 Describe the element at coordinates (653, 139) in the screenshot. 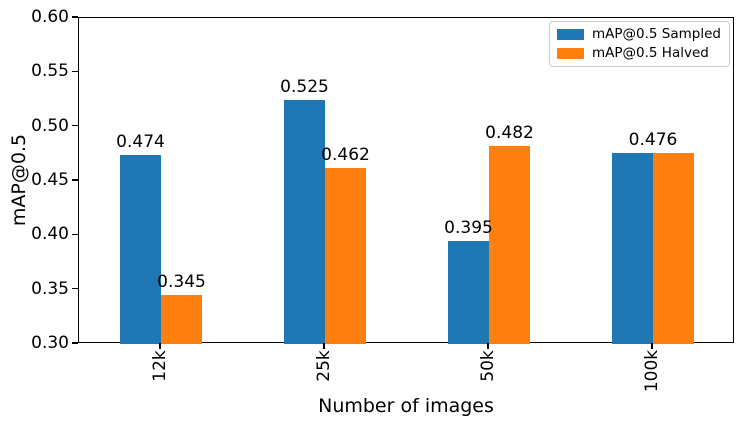

I see `bar-value-label: 0.476` at that location.